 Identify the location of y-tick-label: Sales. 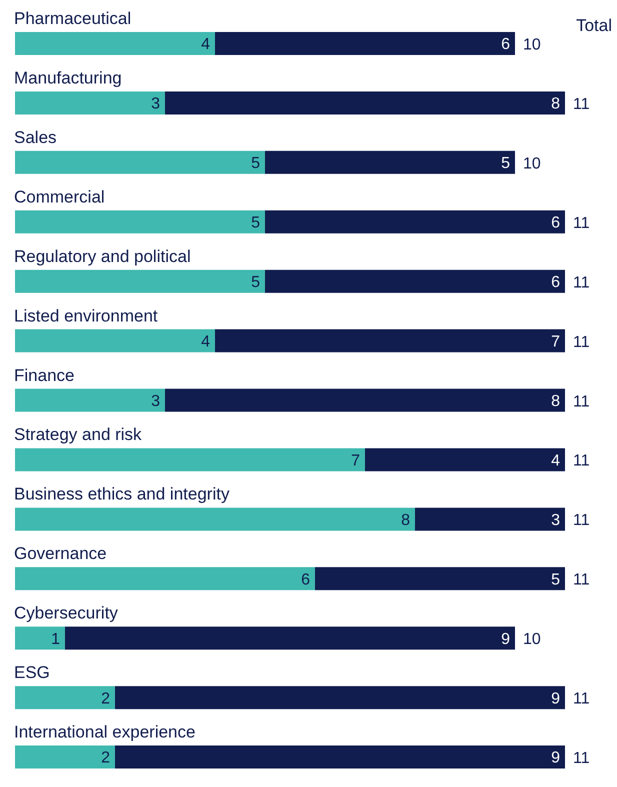
(35, 137).